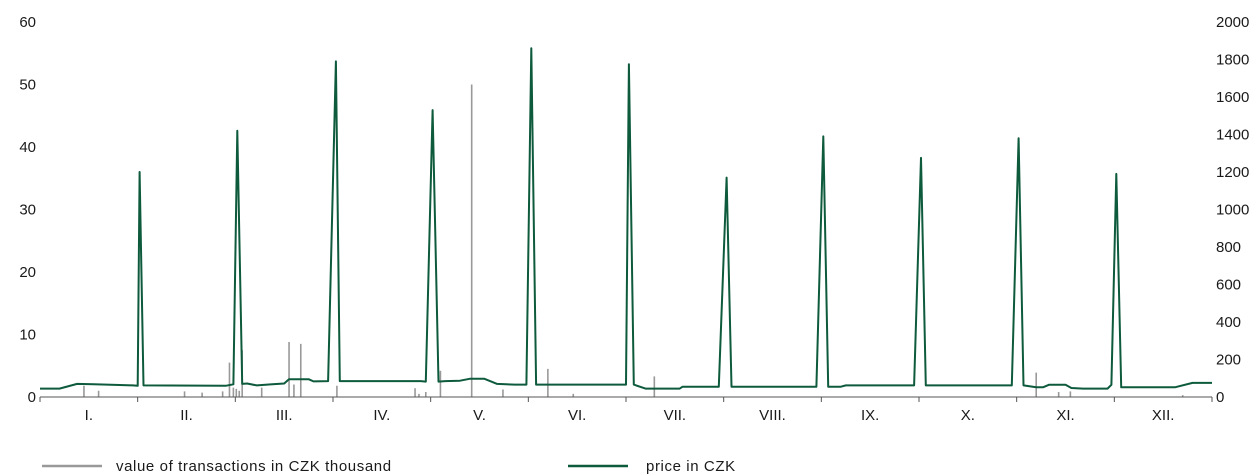 The height and width of the screenshot is (476, 1258). Describe the element at coordinates (1228, 360) in the screenshot. I see `right-axis-tick-label: 200` at that location.